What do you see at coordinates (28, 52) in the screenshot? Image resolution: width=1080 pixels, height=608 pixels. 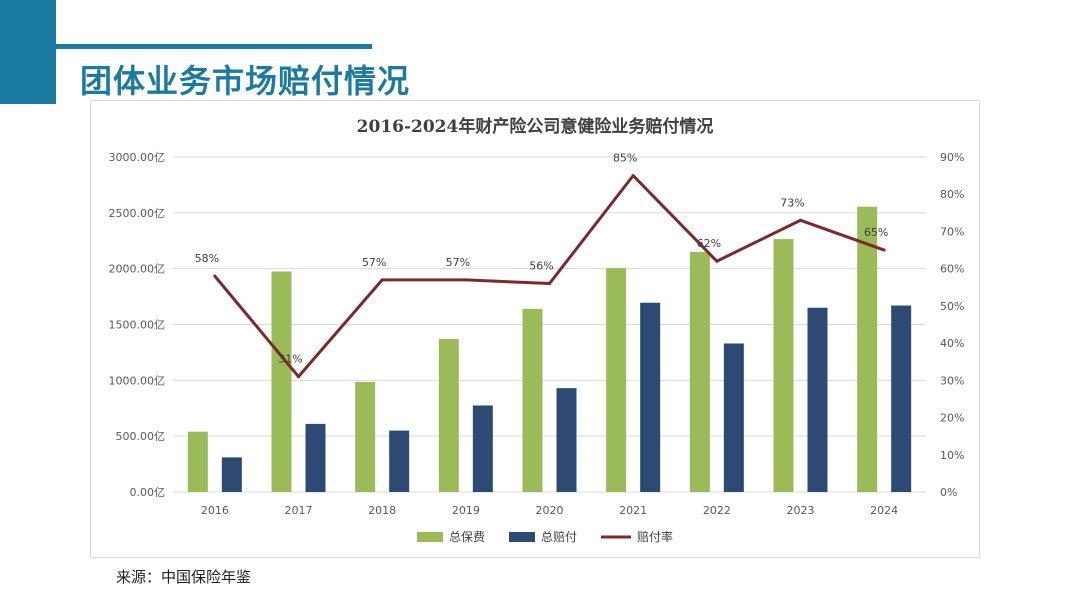 I see `header-accent-block` at bounding box center [28, 52].